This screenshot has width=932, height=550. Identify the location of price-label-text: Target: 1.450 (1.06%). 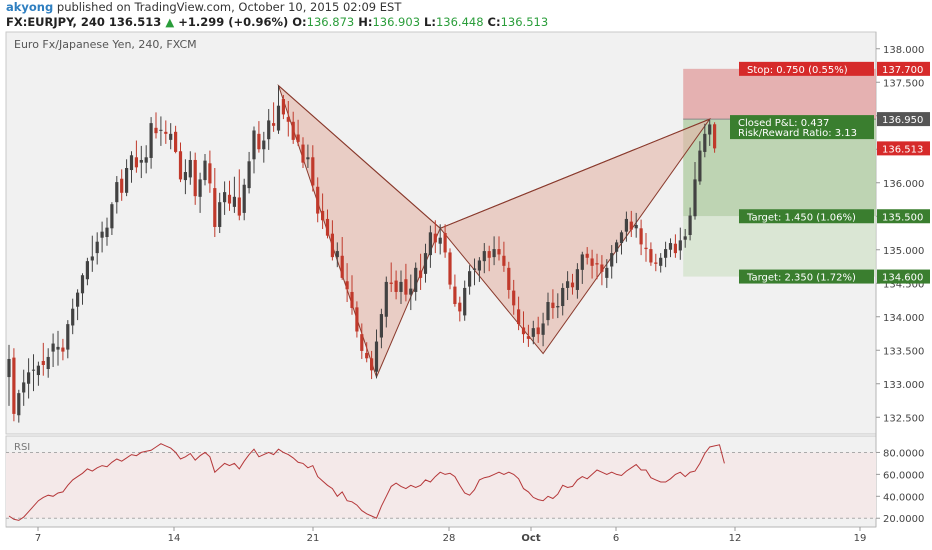
(801, 217).